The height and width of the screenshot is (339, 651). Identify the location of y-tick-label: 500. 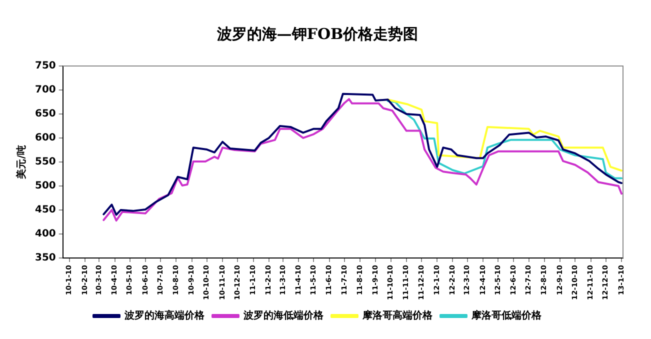
(45, 186).